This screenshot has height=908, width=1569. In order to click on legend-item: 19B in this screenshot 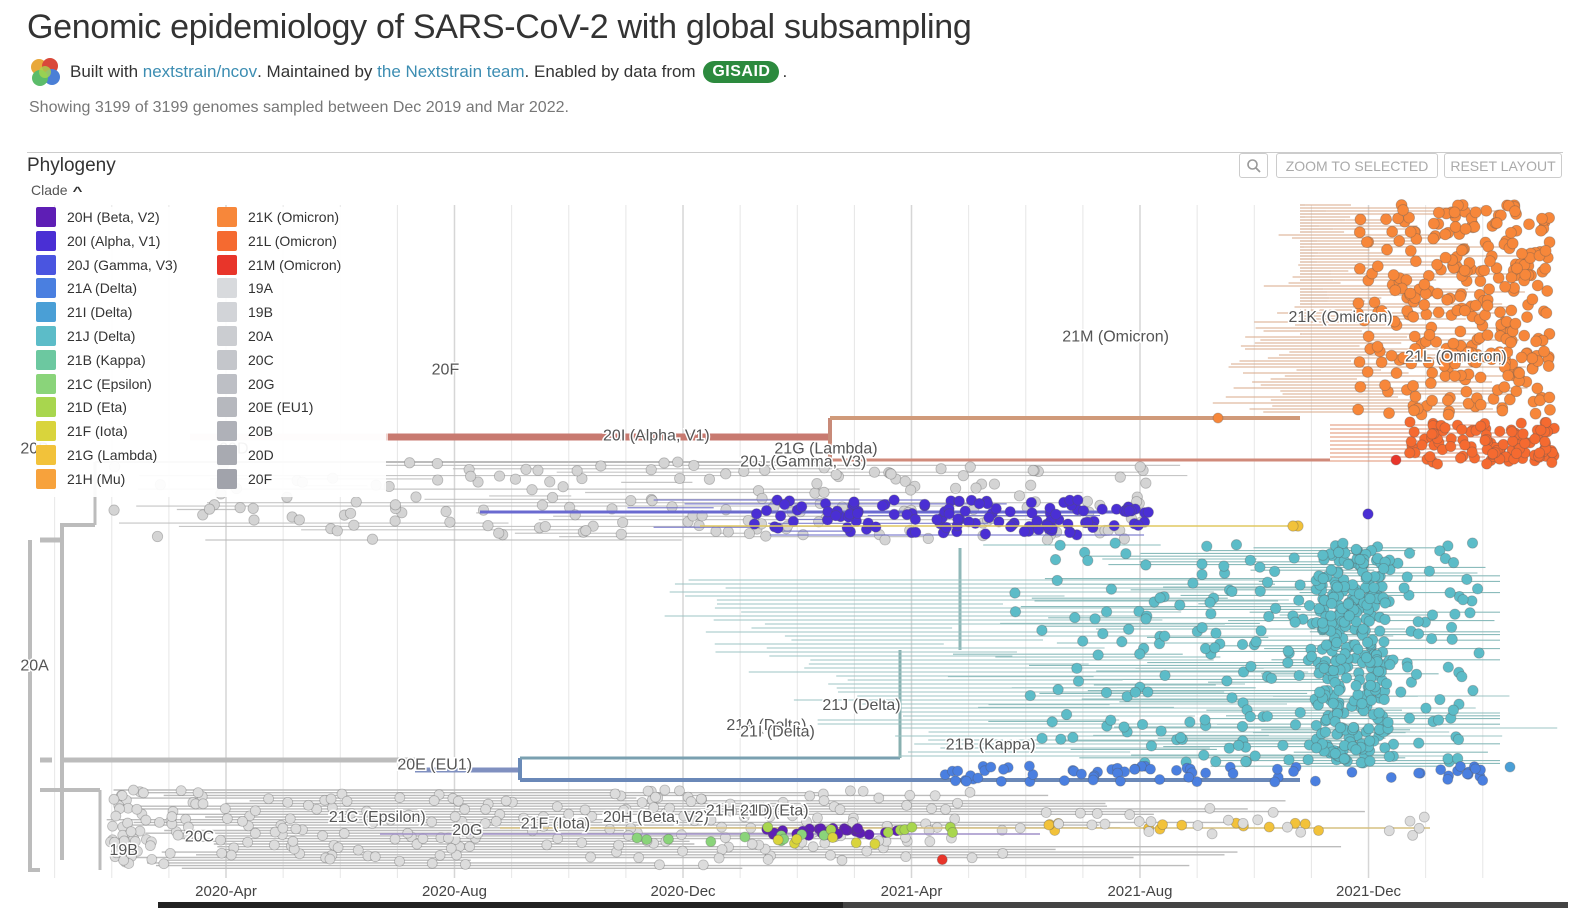, I will do `click(245, 312)`.